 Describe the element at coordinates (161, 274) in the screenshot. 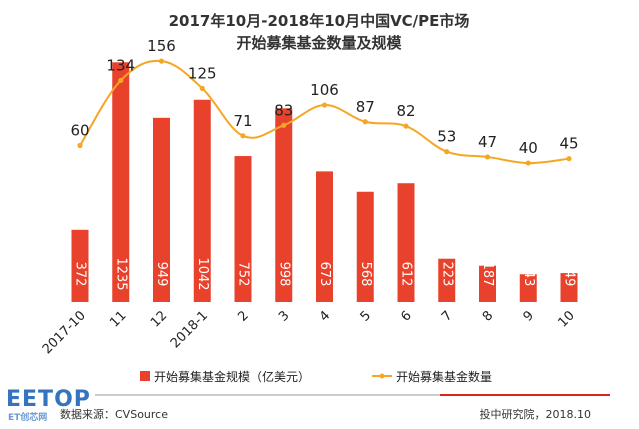

I see `bar-value-label: 949` at that location.